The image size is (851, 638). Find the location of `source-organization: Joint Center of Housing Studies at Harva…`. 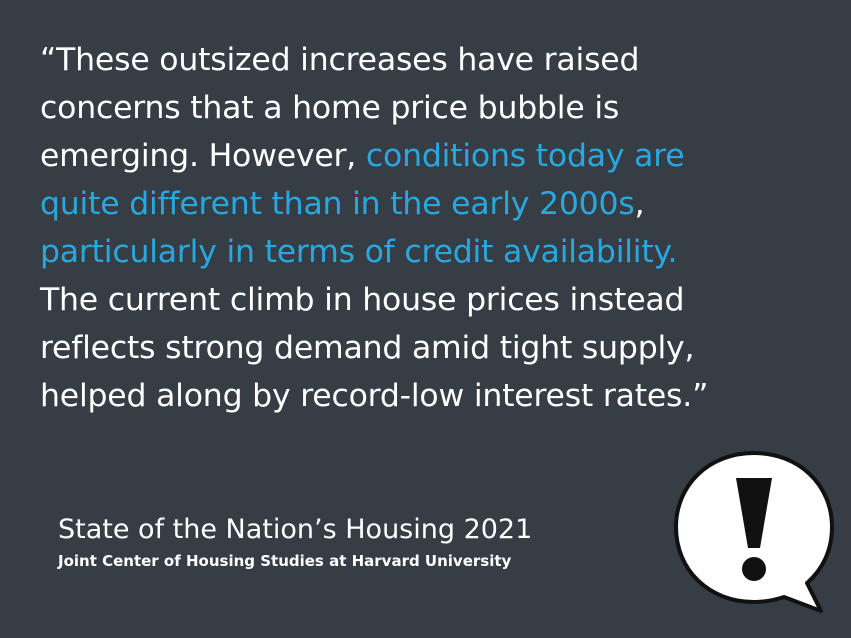

source-organization: Joint Center of Housing Studies at Harva… is located at coordinates (285, 561).